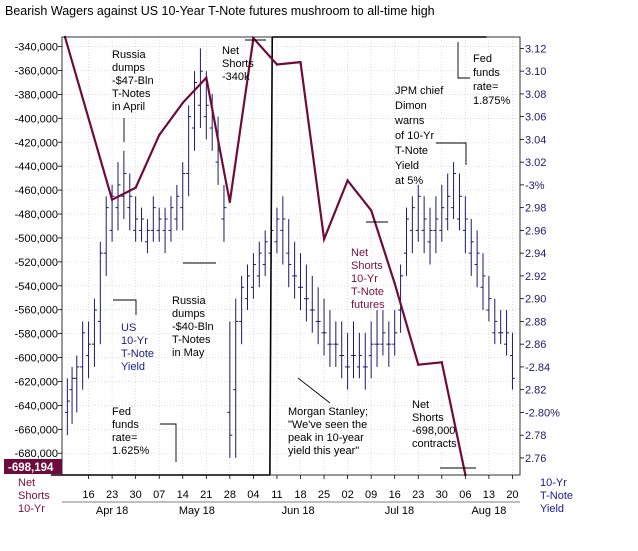 The height and width of the screenshot is (551, 638). Describe the element at coordinates (553, 483) in the screenshot. I see `right-axis-label-line-1: 10-Yr` at that location.